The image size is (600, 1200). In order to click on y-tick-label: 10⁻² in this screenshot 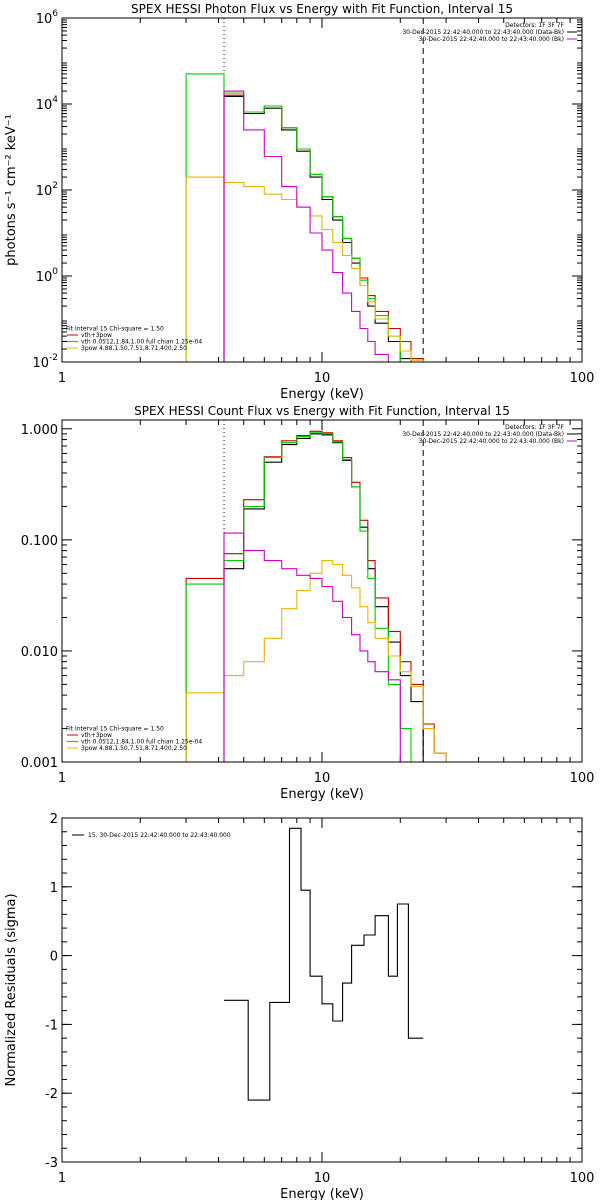, I will do `click(45, 362)`.